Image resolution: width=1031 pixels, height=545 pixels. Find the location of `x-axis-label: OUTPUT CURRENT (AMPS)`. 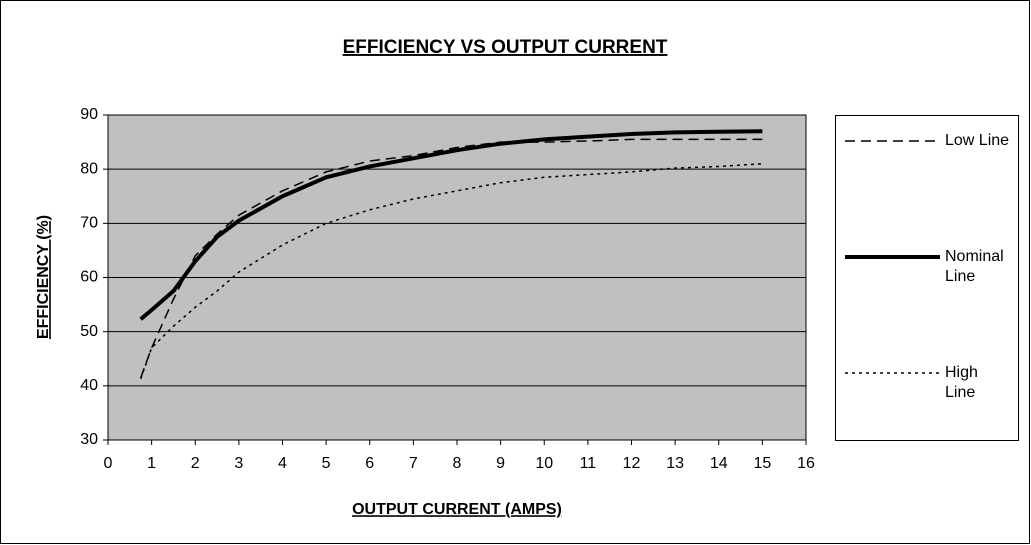

x-axis-label: OUTPUT CURRENT (AMPS) is located at coordinates (457, 509).